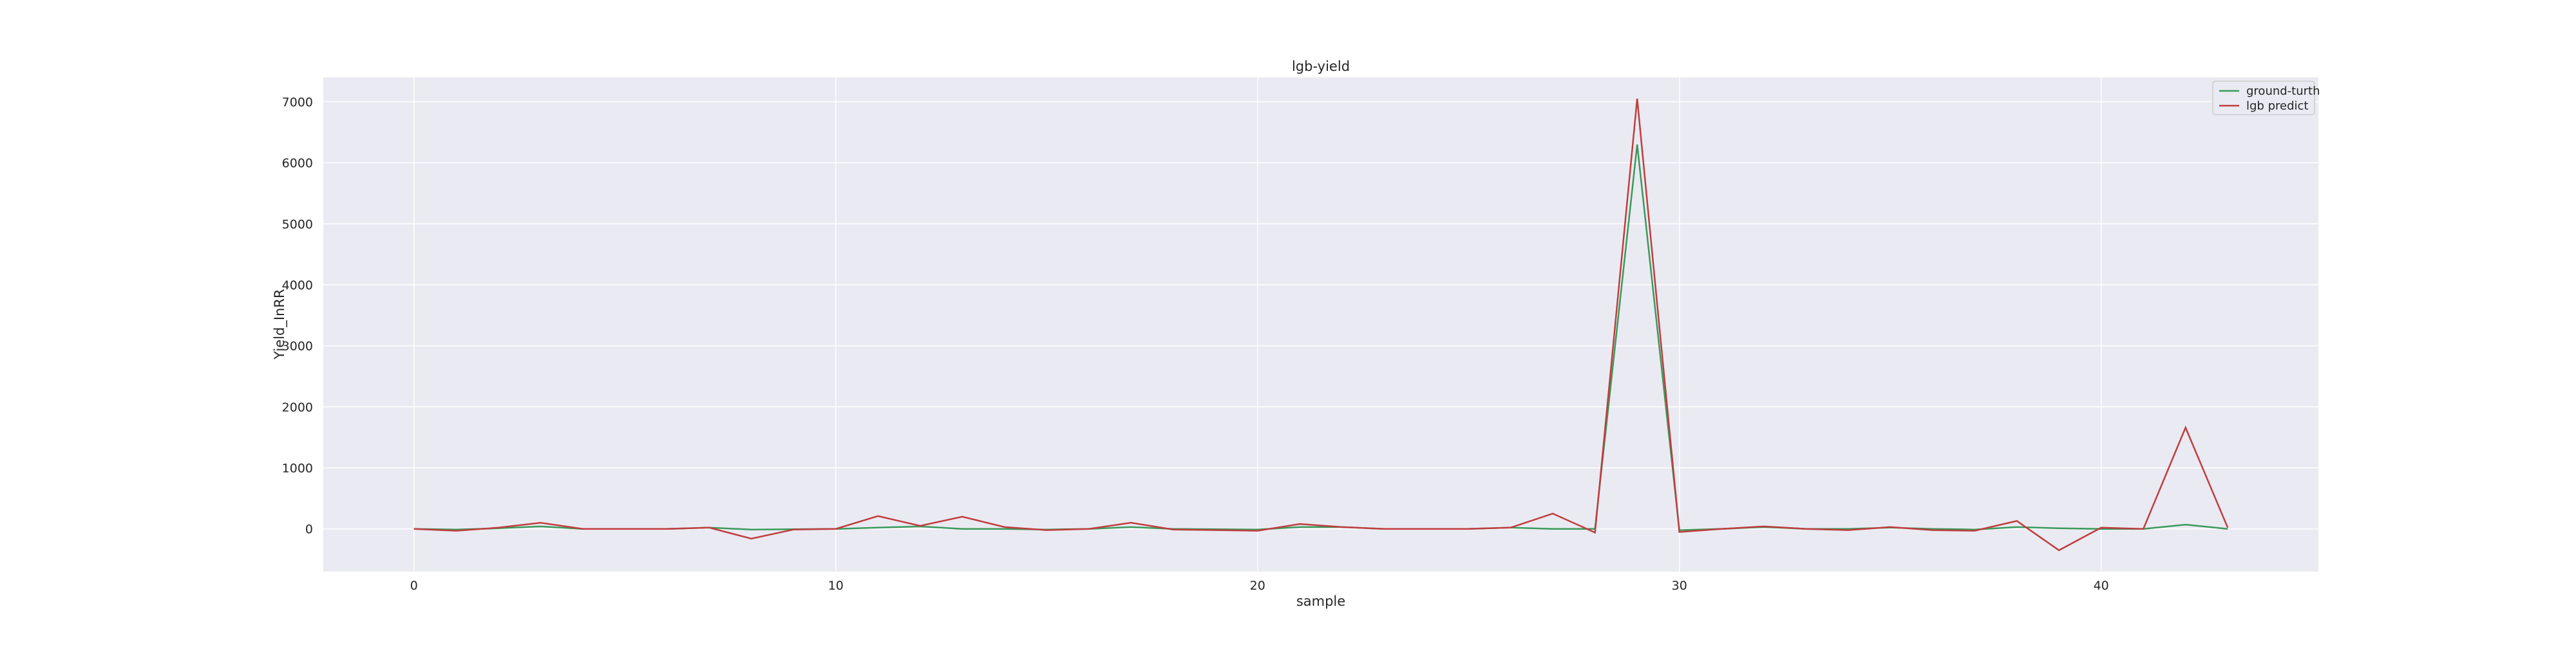 This screenshot has height=647, width=2576. I want to click on x-axis-label: sample, so click(1320, 601).